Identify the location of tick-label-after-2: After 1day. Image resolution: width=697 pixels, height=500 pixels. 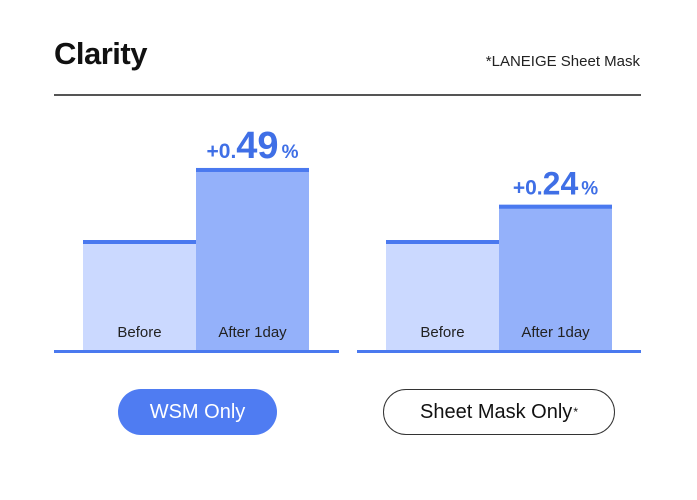
(555, 332).